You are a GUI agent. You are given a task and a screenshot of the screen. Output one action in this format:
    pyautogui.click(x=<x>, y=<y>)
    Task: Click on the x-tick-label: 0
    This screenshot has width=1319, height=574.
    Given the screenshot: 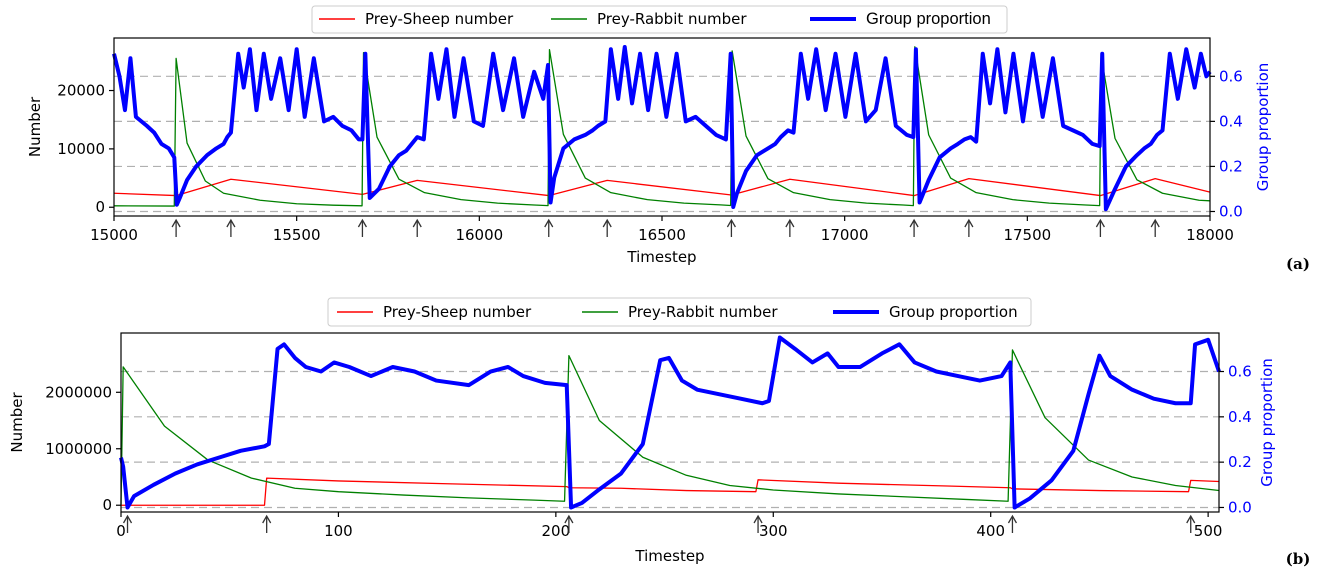 What is the action you would take?
    pyautogui.click(x=121, y=531)
    